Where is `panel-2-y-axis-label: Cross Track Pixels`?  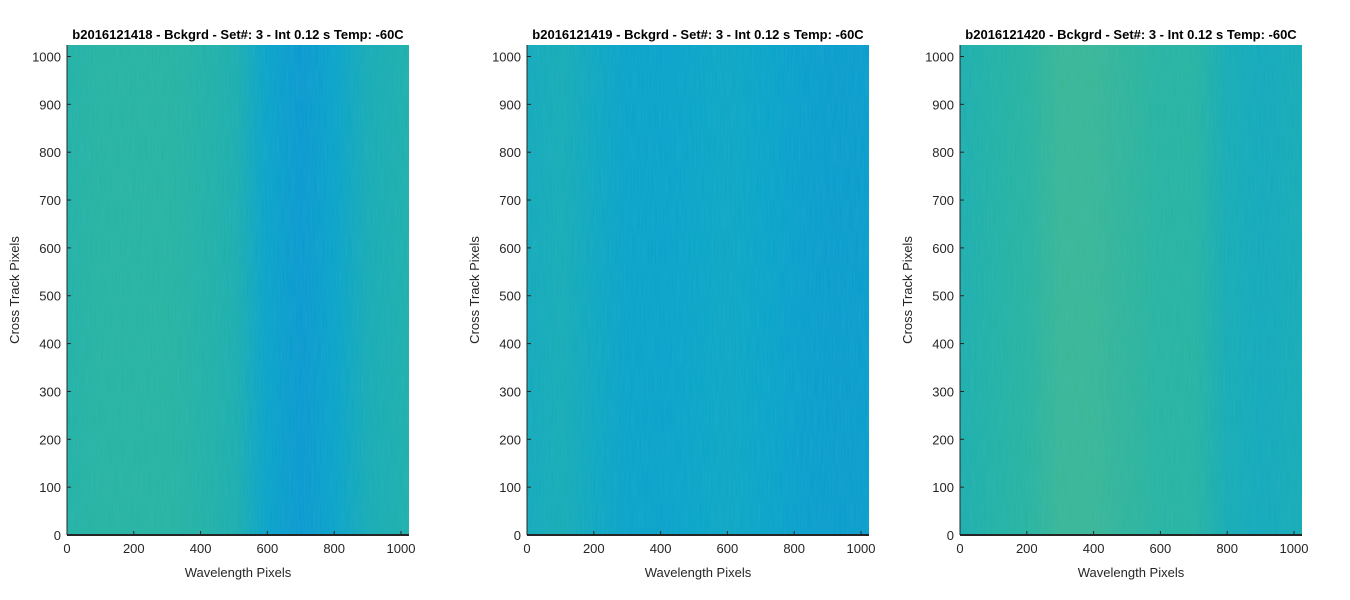
panel-2-y-axis-label: Cross Track Pixels is located at coordinates (474, 290).